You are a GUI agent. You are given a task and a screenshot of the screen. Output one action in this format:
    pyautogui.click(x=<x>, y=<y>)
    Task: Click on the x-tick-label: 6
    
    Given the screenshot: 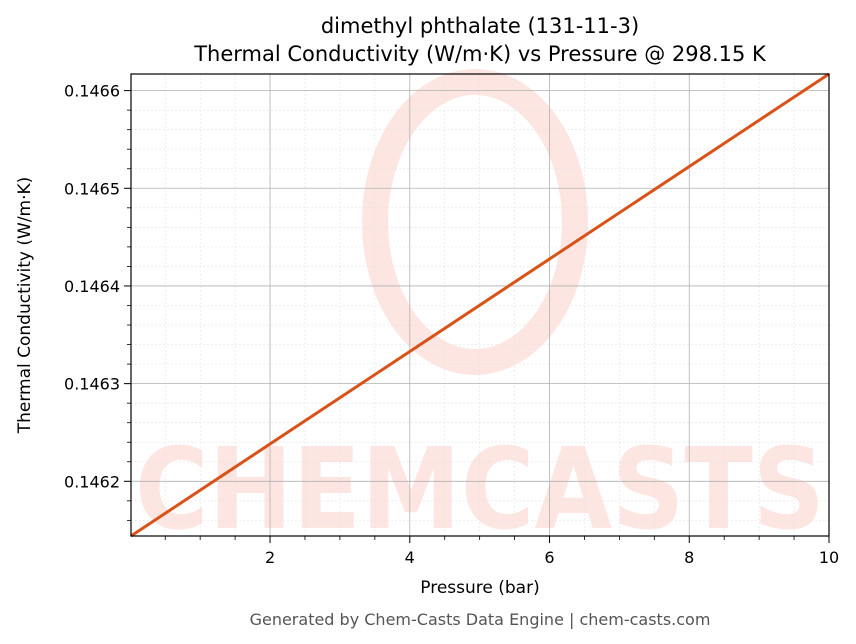 What is the action you would take?
    pyautogui.click(x=549, y=557)
    